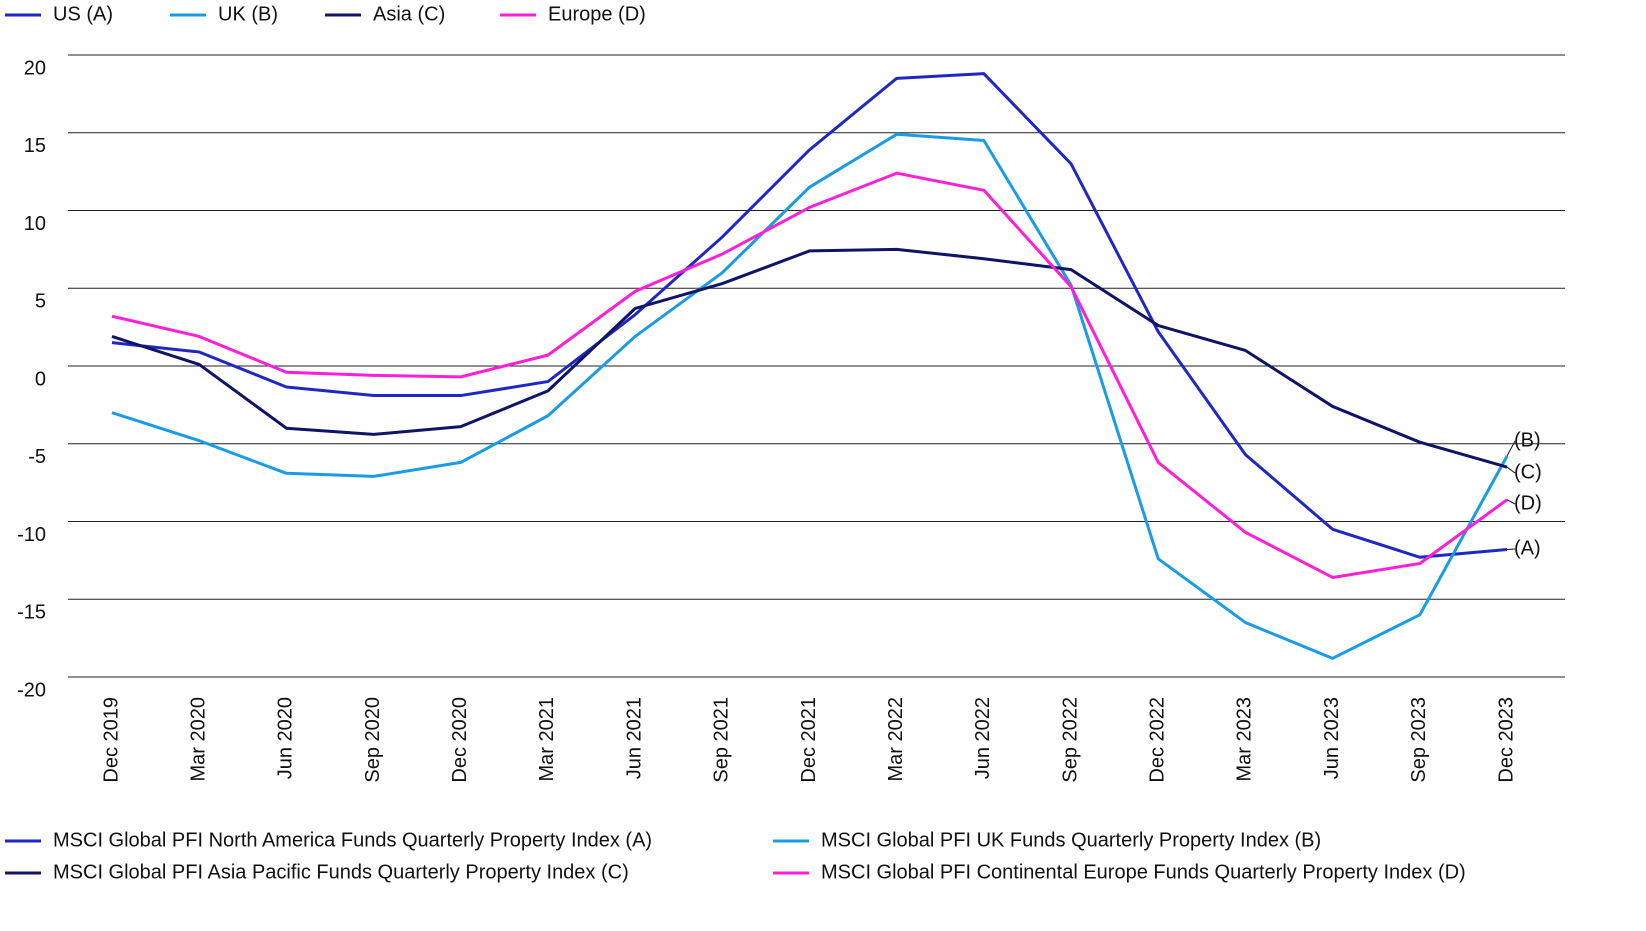  What do you see at coordinates (409, 14) in the screenshot?
I see `legend-label: Asia (C)` at bounding box center [409, 14].